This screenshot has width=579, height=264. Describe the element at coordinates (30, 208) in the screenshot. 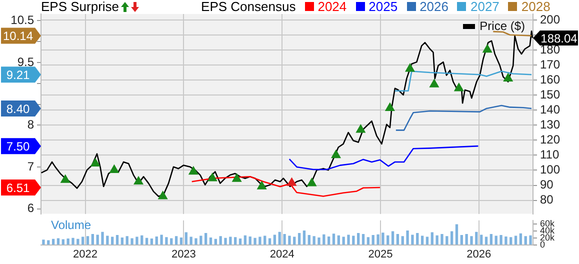

I see `y-tick-label: 6` at that location.